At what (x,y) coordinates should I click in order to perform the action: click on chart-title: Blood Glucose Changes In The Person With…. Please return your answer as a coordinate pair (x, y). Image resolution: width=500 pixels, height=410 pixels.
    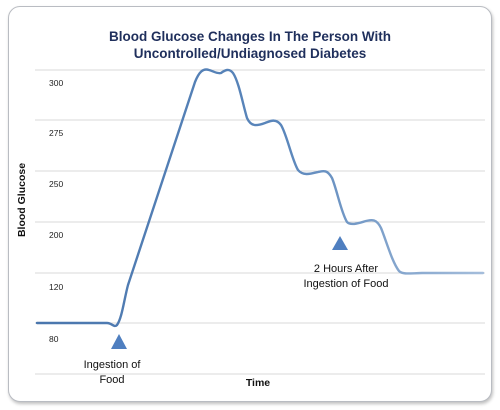
    Looking at the image, I should click on (250, 45).